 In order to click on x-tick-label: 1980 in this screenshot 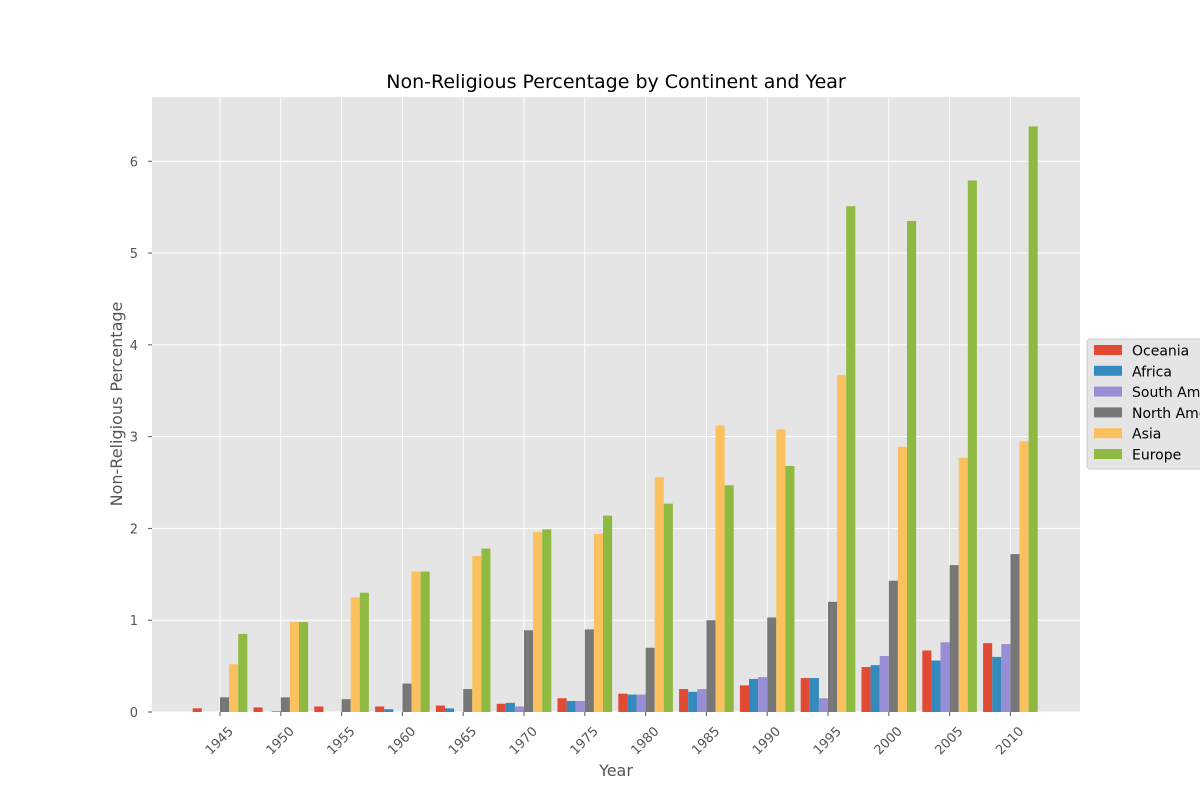, I will do `click(645, 741)`.